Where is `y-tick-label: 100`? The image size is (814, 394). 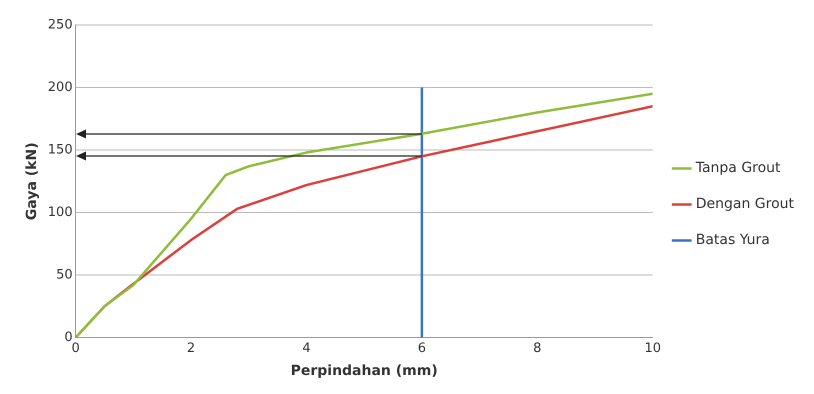
y-tick-label: 100 is located at coordinates (60, 212).